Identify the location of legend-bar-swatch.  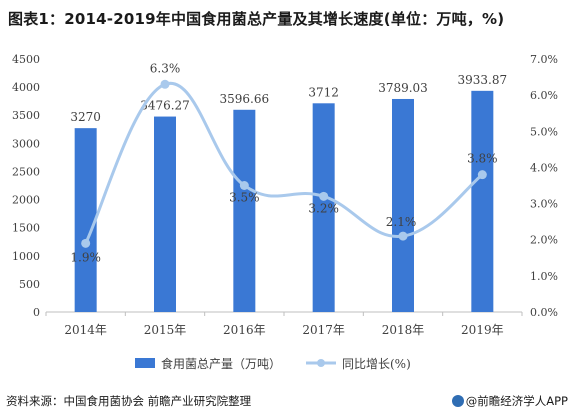
(145, 363).